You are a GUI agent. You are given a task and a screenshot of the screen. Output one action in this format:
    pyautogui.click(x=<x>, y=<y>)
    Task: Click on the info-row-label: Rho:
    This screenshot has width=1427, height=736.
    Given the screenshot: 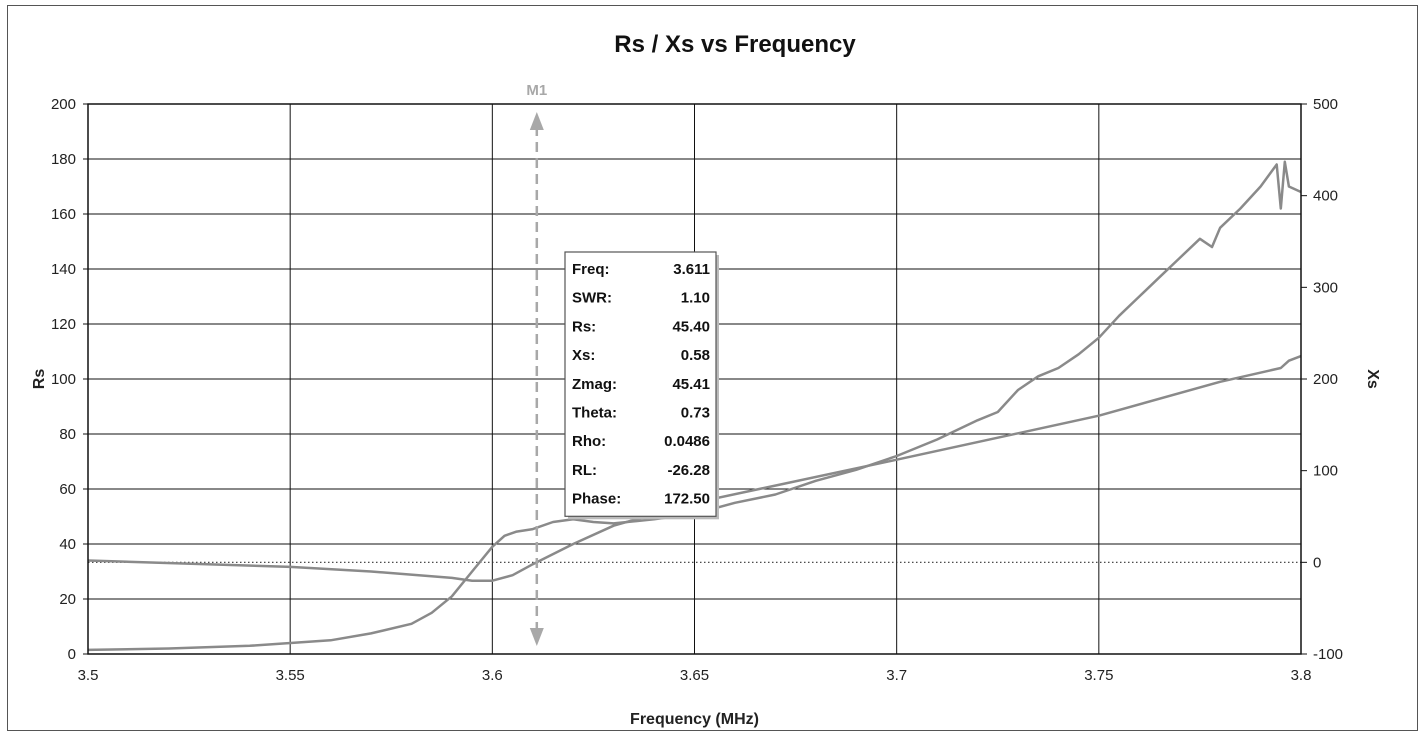 What is the action you would take?
    pyautogui.click(x=589, y=441)
    